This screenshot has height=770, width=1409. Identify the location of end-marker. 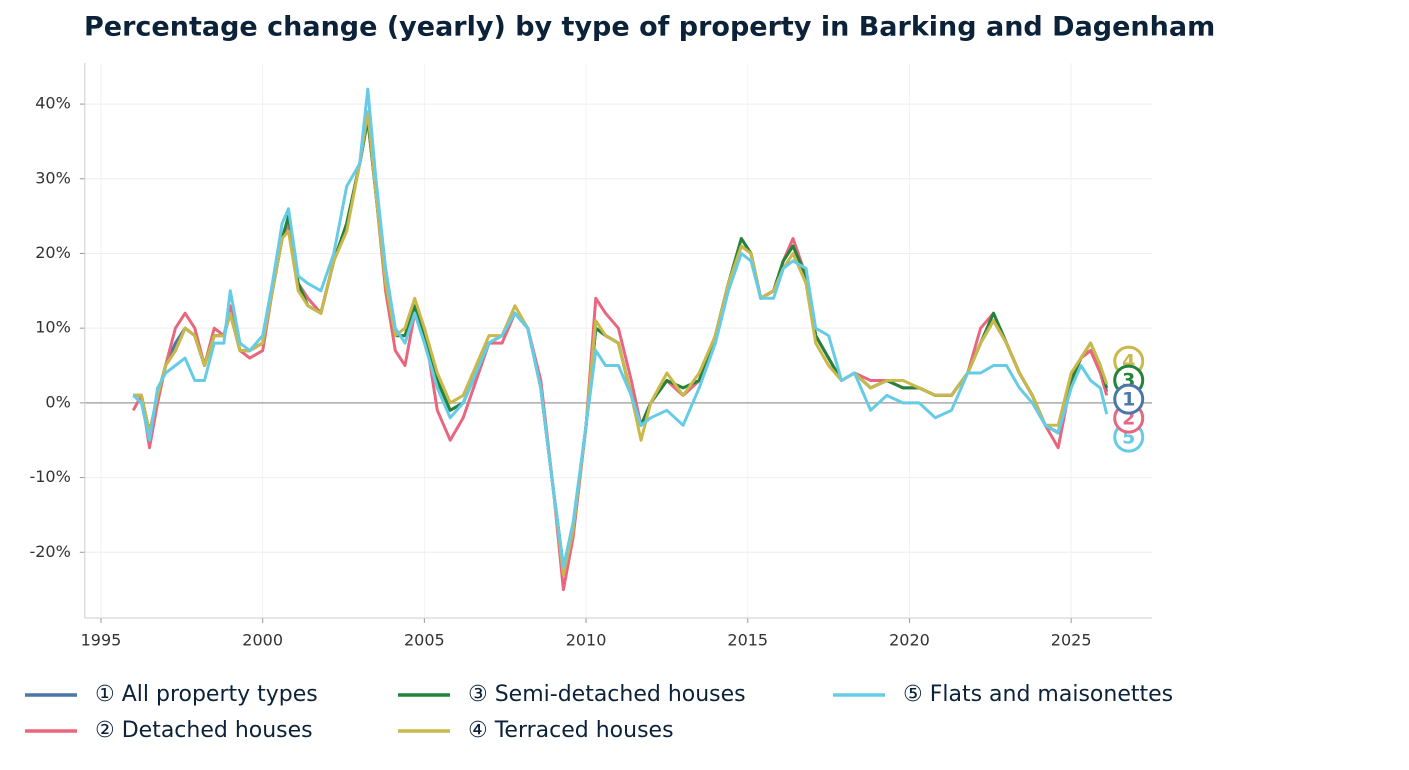
(1129, 399).